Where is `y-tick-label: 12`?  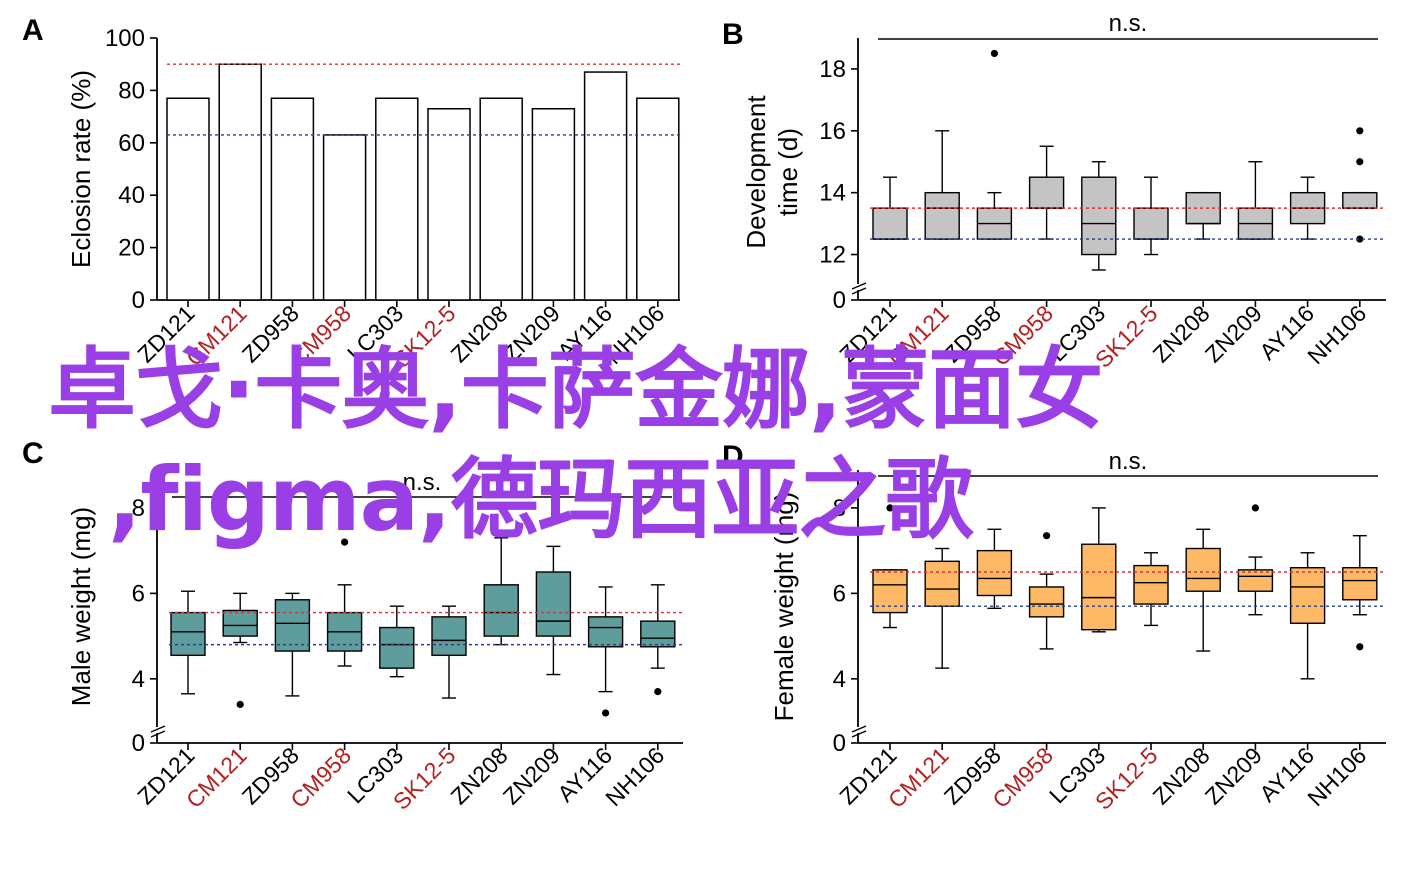 y-tick-label: 12 is located at coordinates (832, 255).